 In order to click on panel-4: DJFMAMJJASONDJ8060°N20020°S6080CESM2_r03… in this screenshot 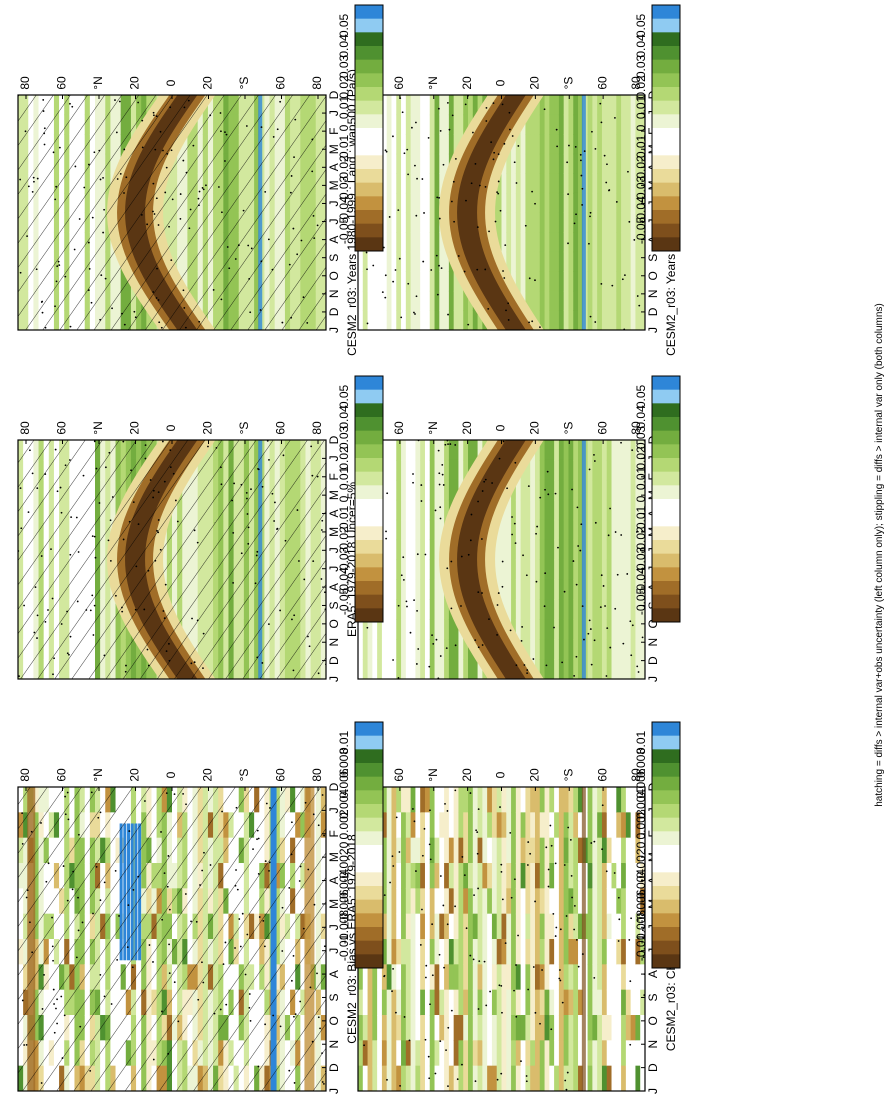, I will do `click(517, 212)`.